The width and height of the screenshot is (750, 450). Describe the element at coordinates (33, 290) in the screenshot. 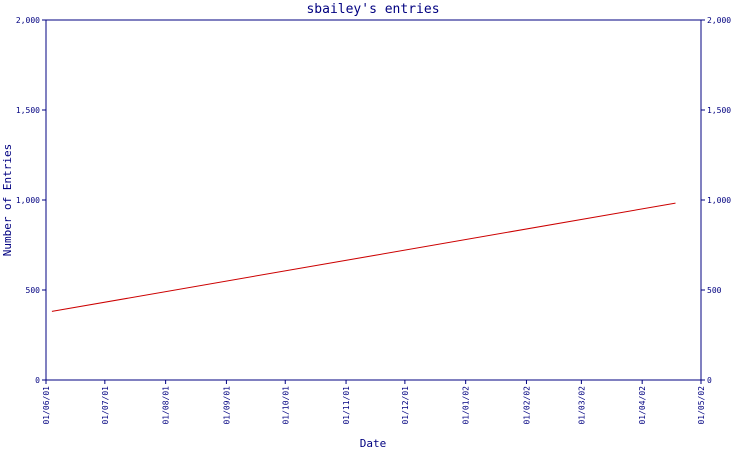

I see `y-tick-label-left: 500` at that location.